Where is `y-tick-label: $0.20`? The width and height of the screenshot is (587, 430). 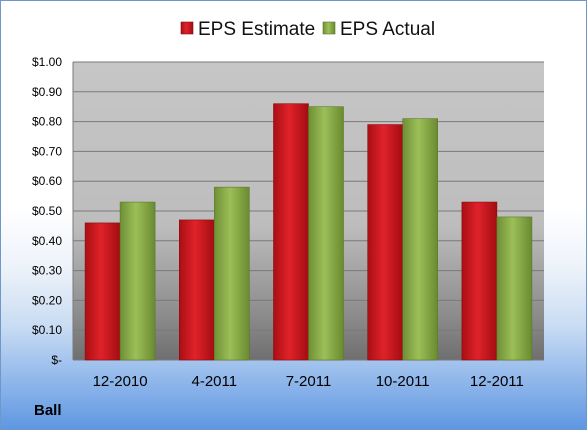 y-tick-label: $0.20 is located at coordinates (47, 300).